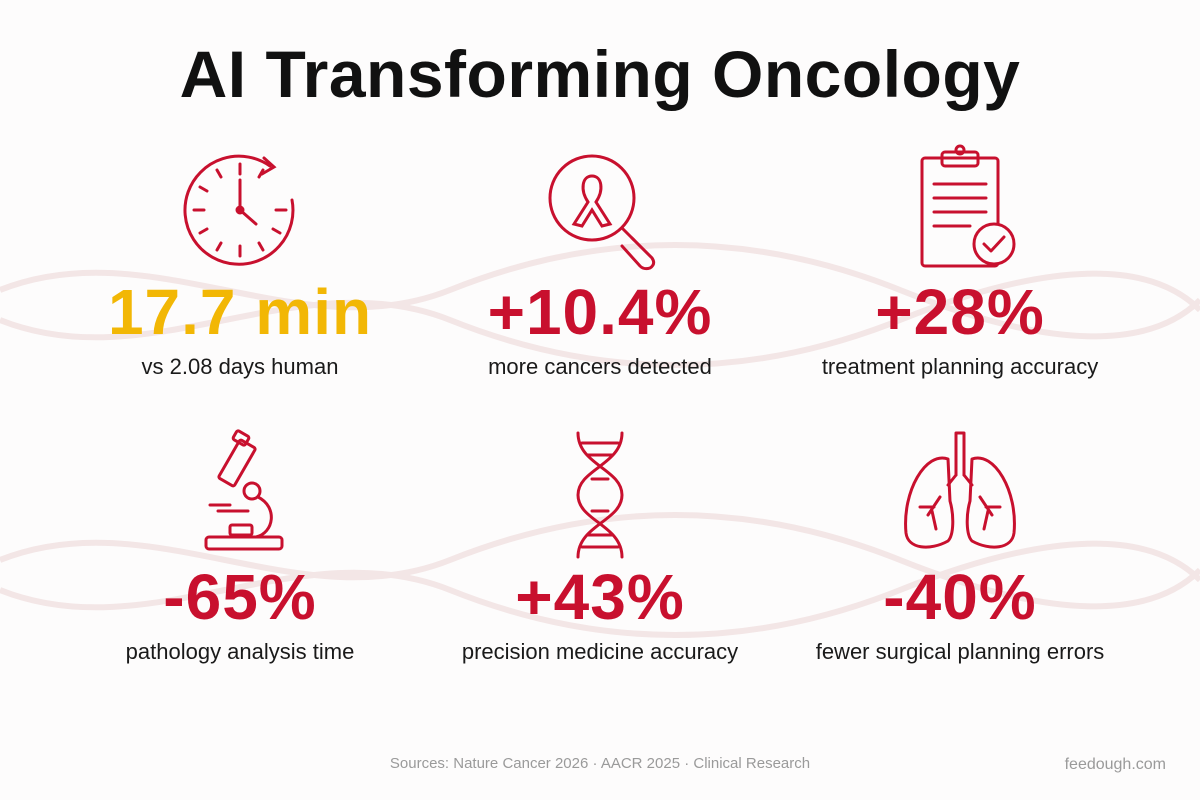 Image resolution: width=1200 pixels, height=800 pixels. I want to click on stat-card-surgical: -40% fewer surgical planning errors, so click(960, 567).